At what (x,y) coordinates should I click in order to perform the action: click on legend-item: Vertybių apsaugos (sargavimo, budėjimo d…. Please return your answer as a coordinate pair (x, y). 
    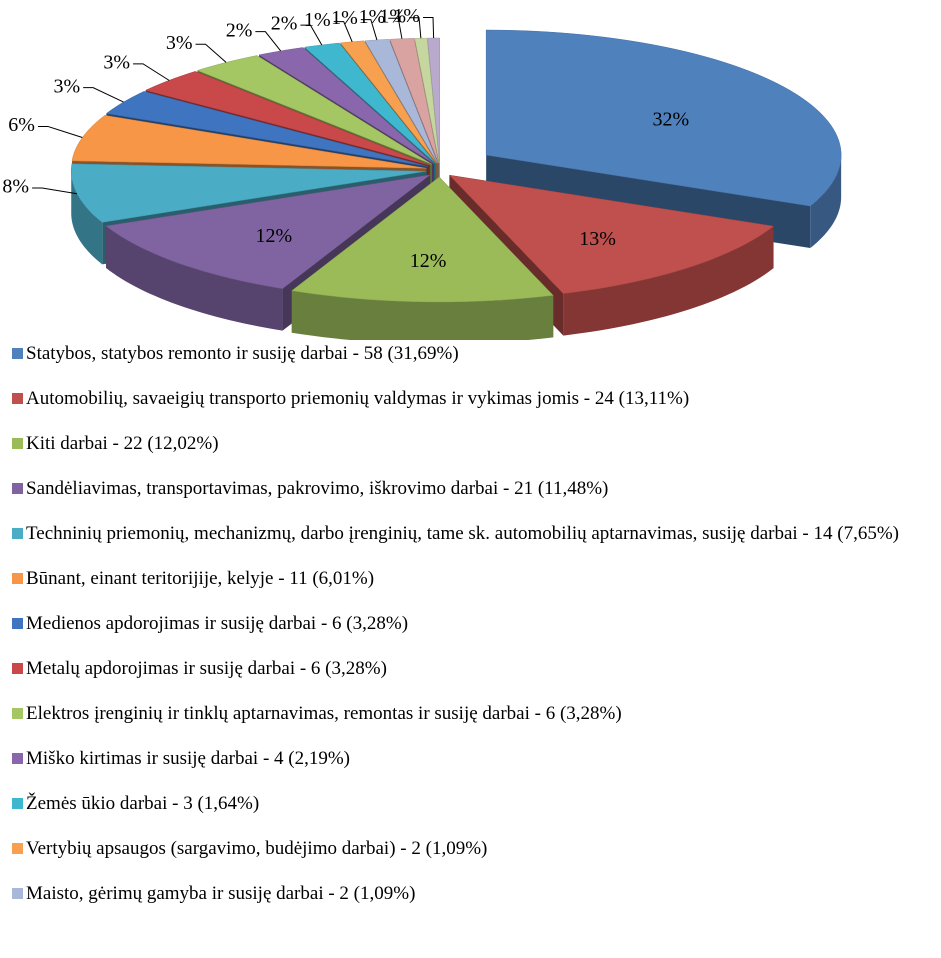
    Looking at the image, I should click on (474, 848).